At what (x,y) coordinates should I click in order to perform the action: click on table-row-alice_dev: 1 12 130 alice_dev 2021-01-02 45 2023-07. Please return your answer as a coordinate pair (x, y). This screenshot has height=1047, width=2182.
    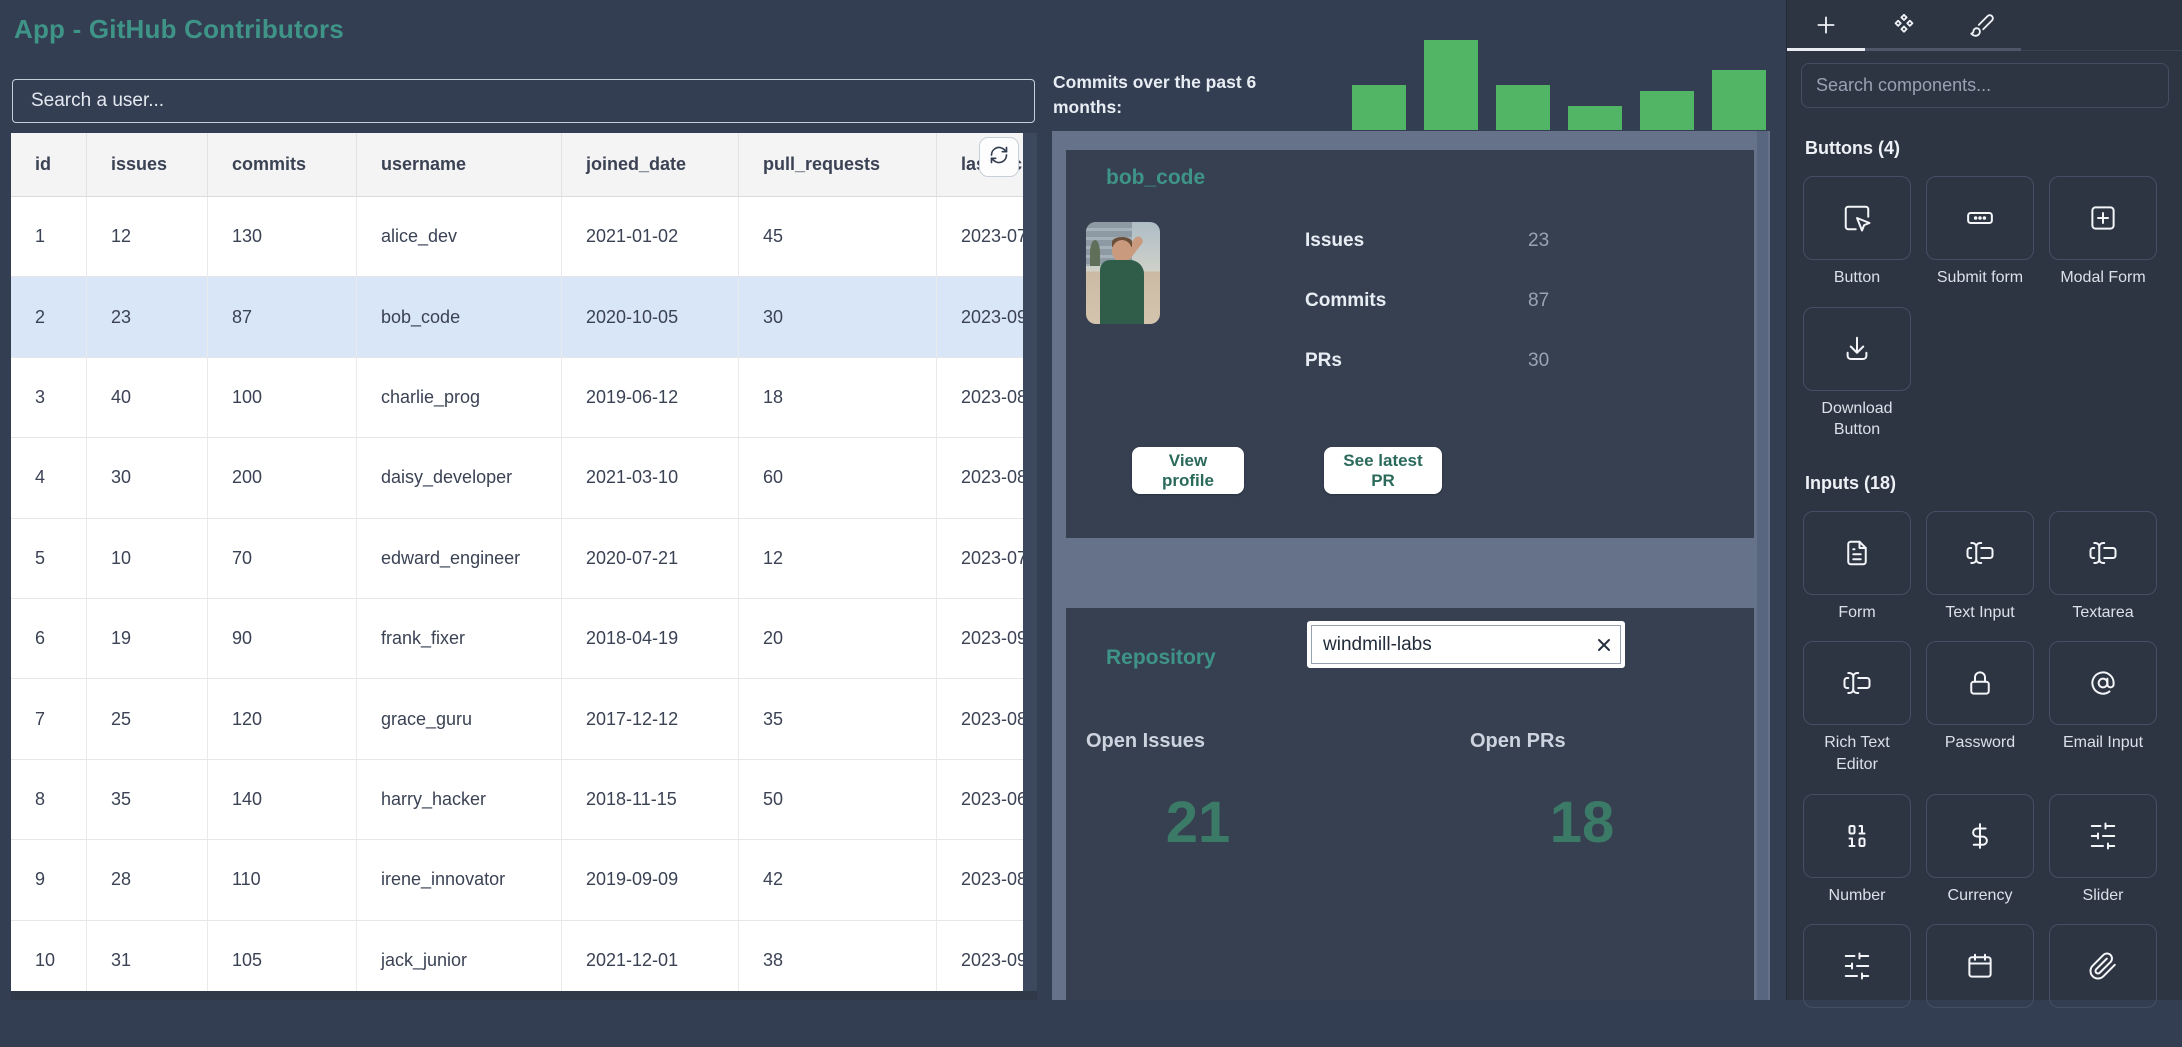
    Looking at the image, I should click on (524, 237).